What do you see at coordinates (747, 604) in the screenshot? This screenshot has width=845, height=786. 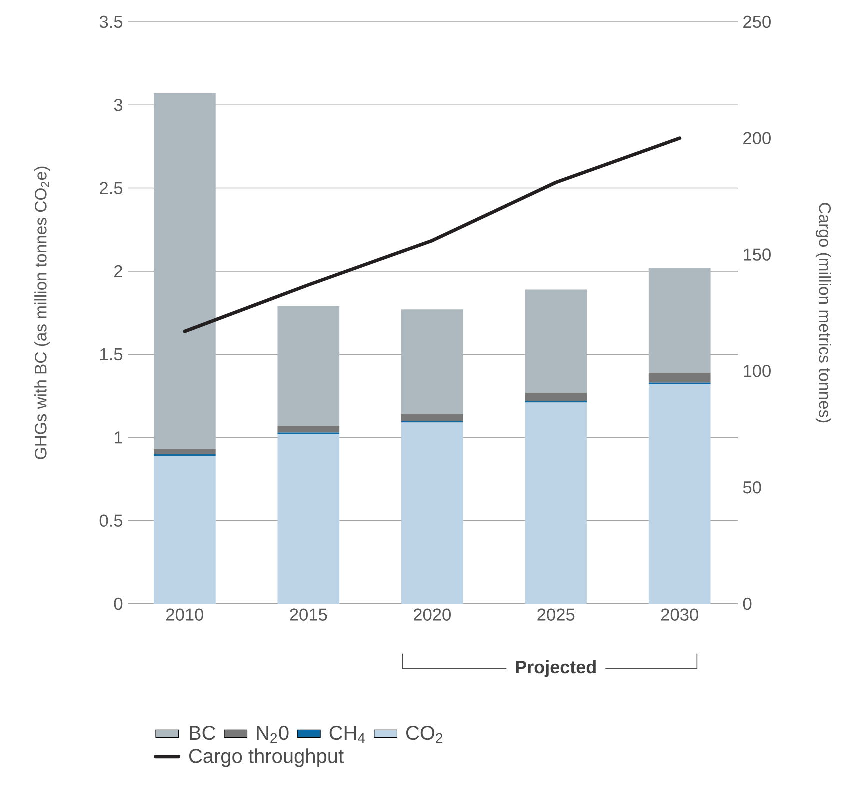 I see `y2-tick-label: 0` at bounding box center [747, 604].